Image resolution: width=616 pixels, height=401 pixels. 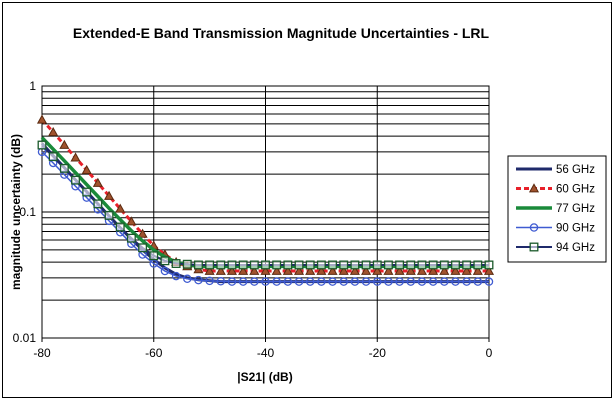 I want to click on x-tick-label: 0, so click(x=489, y=353).